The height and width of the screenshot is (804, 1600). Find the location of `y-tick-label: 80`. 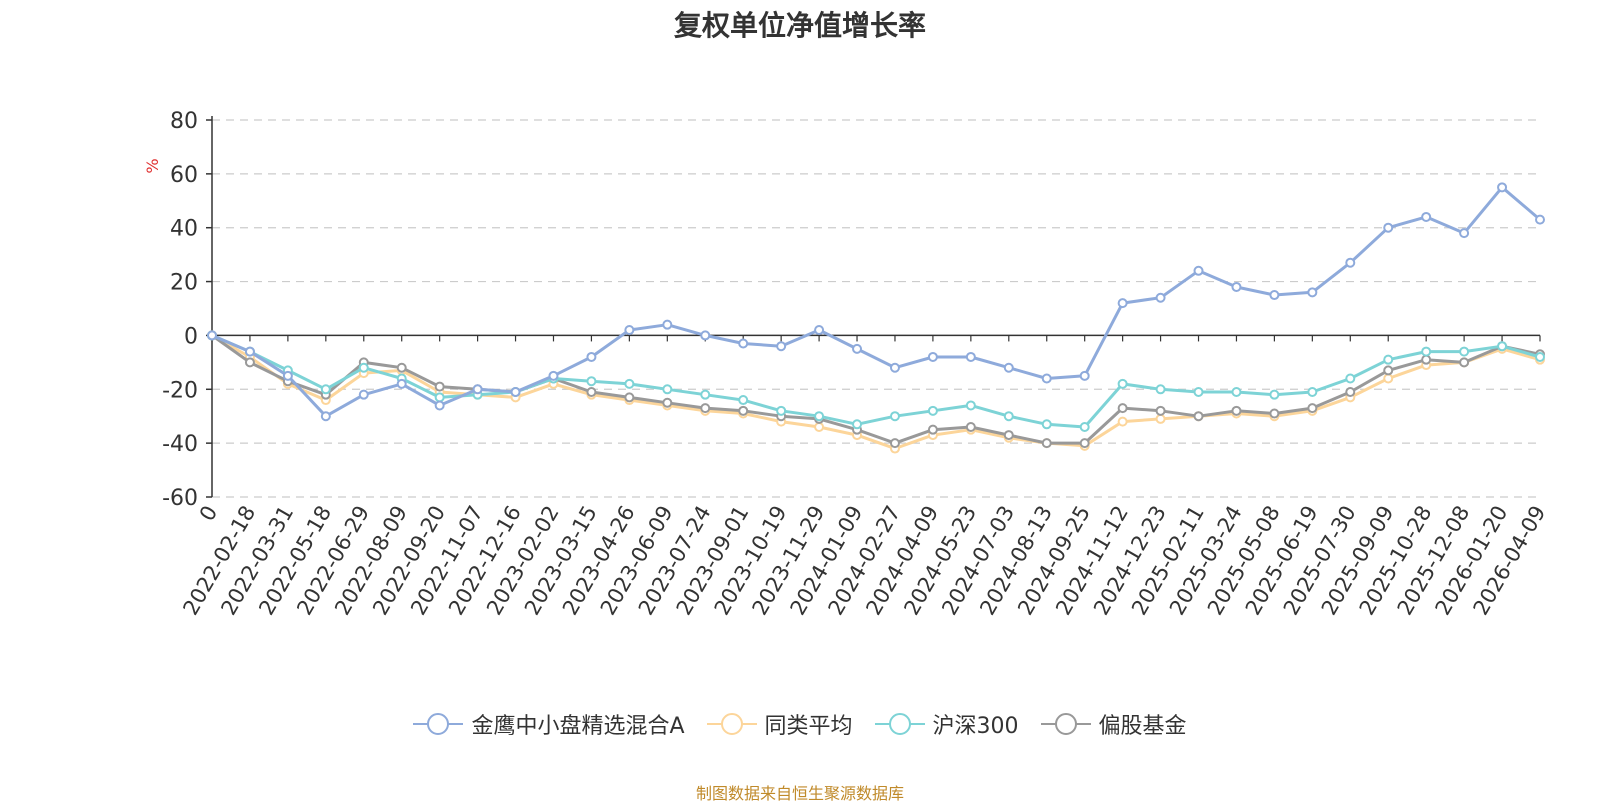

y-tick-label: 80 is located at coordinates (184, 121).